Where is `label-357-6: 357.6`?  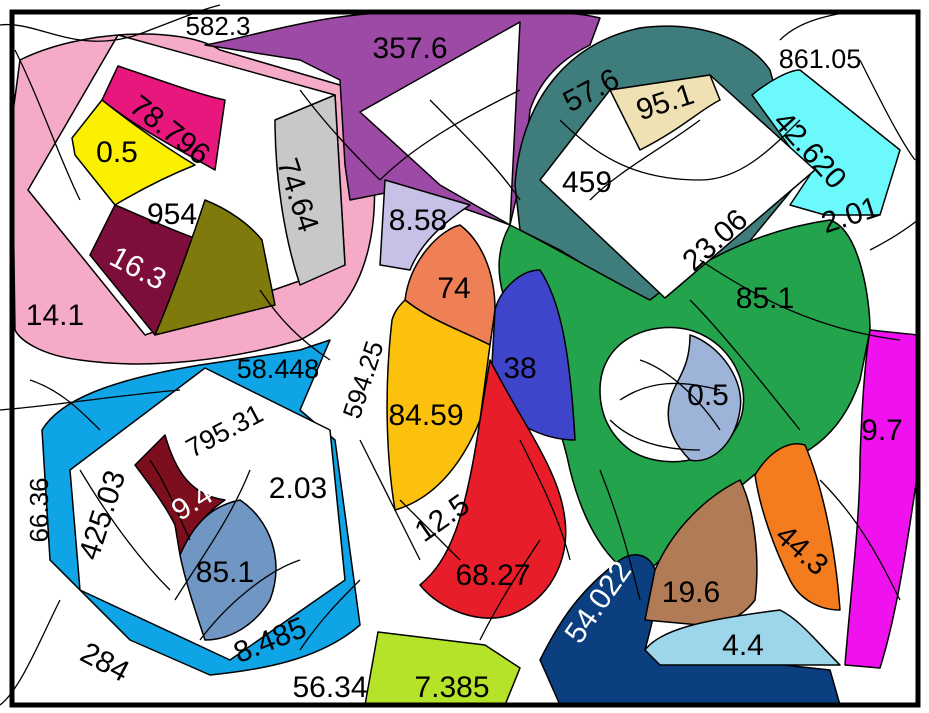
label-357-6: 357.6 is located at coordinates (409, 48).